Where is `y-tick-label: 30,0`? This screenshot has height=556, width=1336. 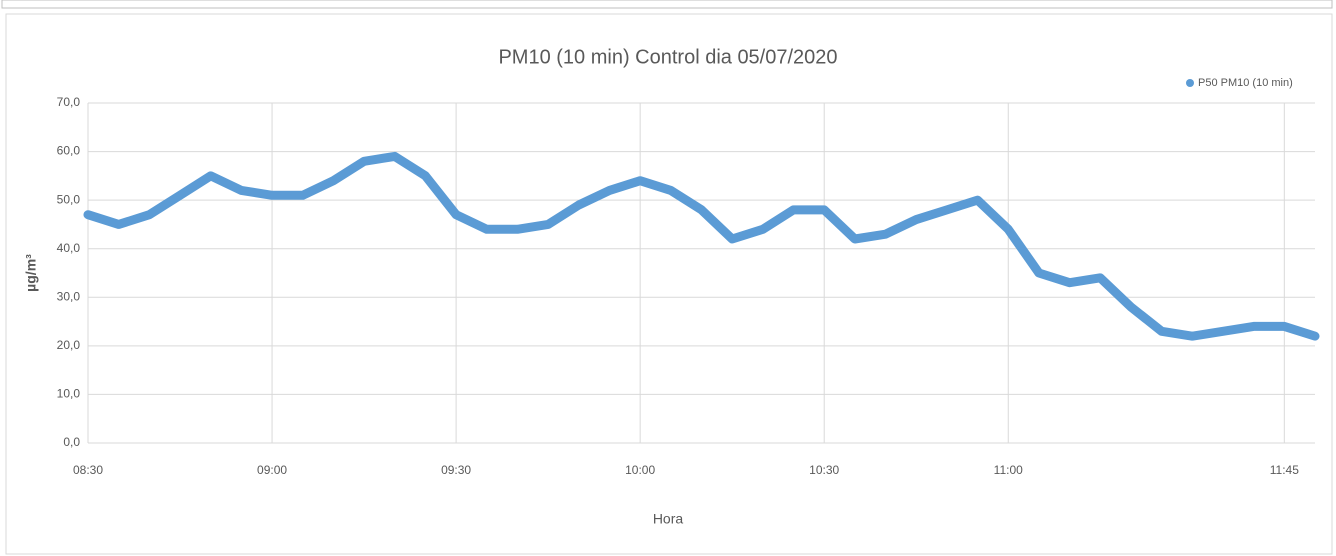 y-tick-label: 30,0 is located at coordinates (69, 296).